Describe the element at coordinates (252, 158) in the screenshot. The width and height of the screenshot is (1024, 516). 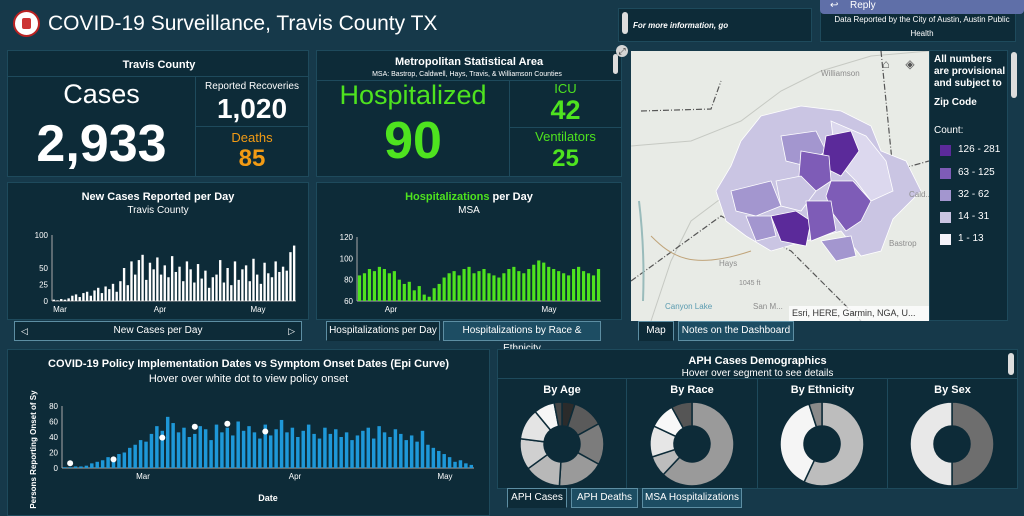
I see `deaths-value: 85` at that location.